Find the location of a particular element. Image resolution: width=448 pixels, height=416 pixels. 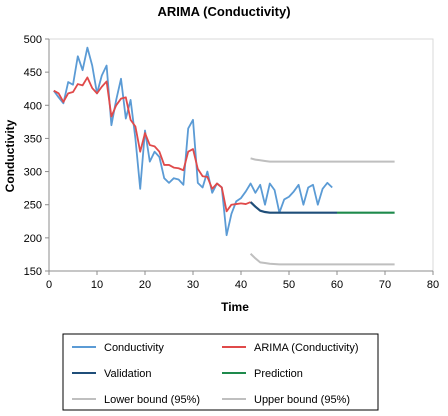

x-tick-label: 70 is located at coordinates (385, 285).